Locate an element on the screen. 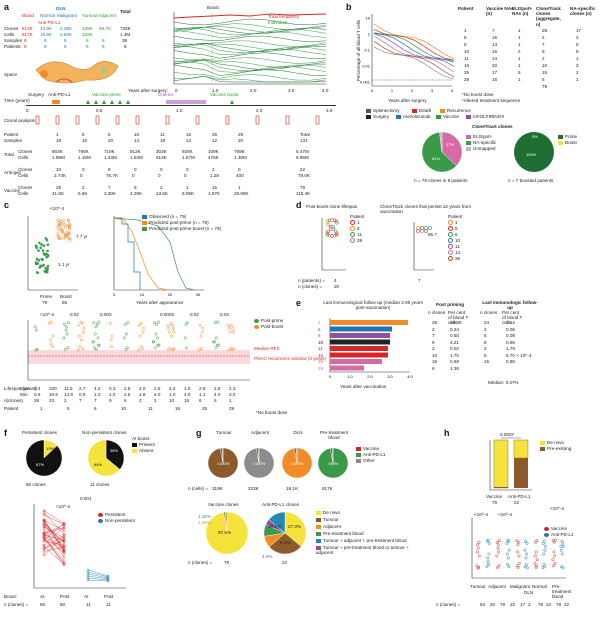 This screenshot has height=617, width=600. followup-bar is located at coordinates (347, 368).